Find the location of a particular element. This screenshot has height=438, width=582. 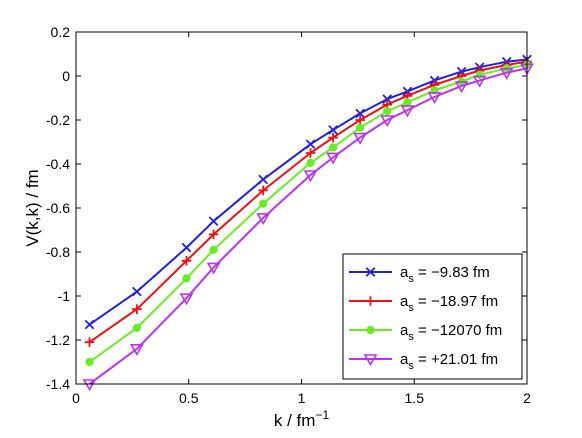

legend-label: as = −18.97 fm is located at coordinates (449, 303).